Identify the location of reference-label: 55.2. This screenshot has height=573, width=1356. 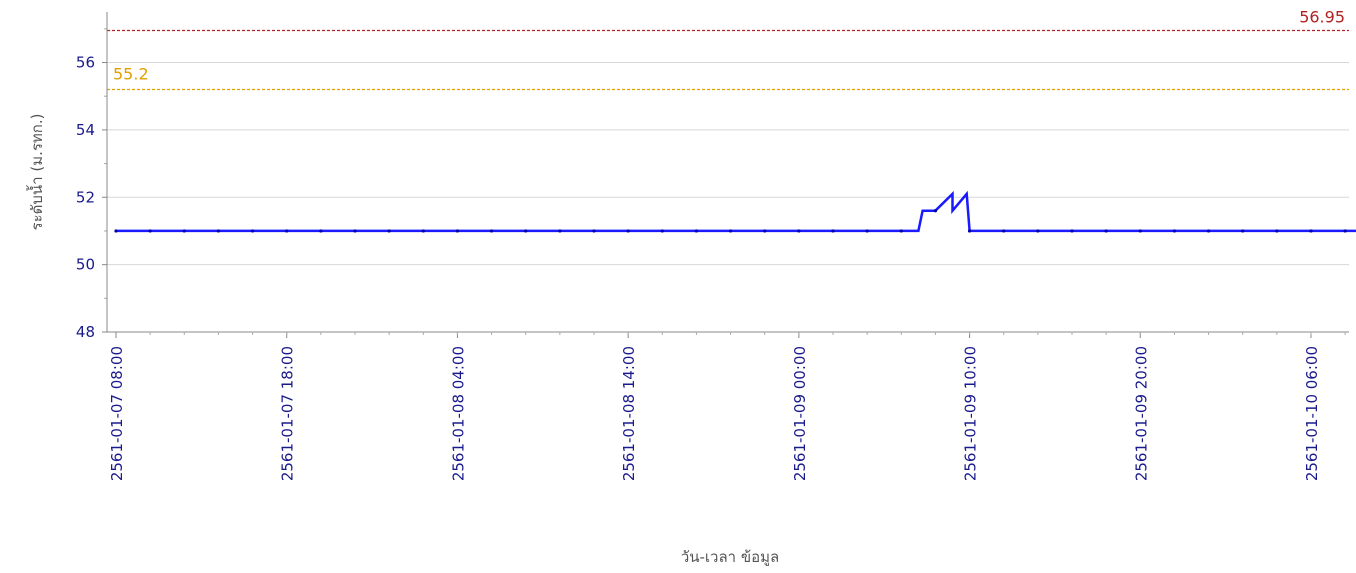
(131, 73).